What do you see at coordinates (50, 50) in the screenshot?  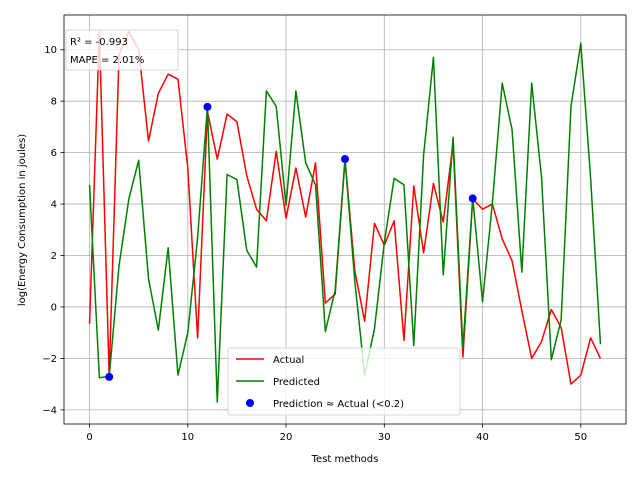 I see `y-tick-label: 10` at bounding box center [50, 50].